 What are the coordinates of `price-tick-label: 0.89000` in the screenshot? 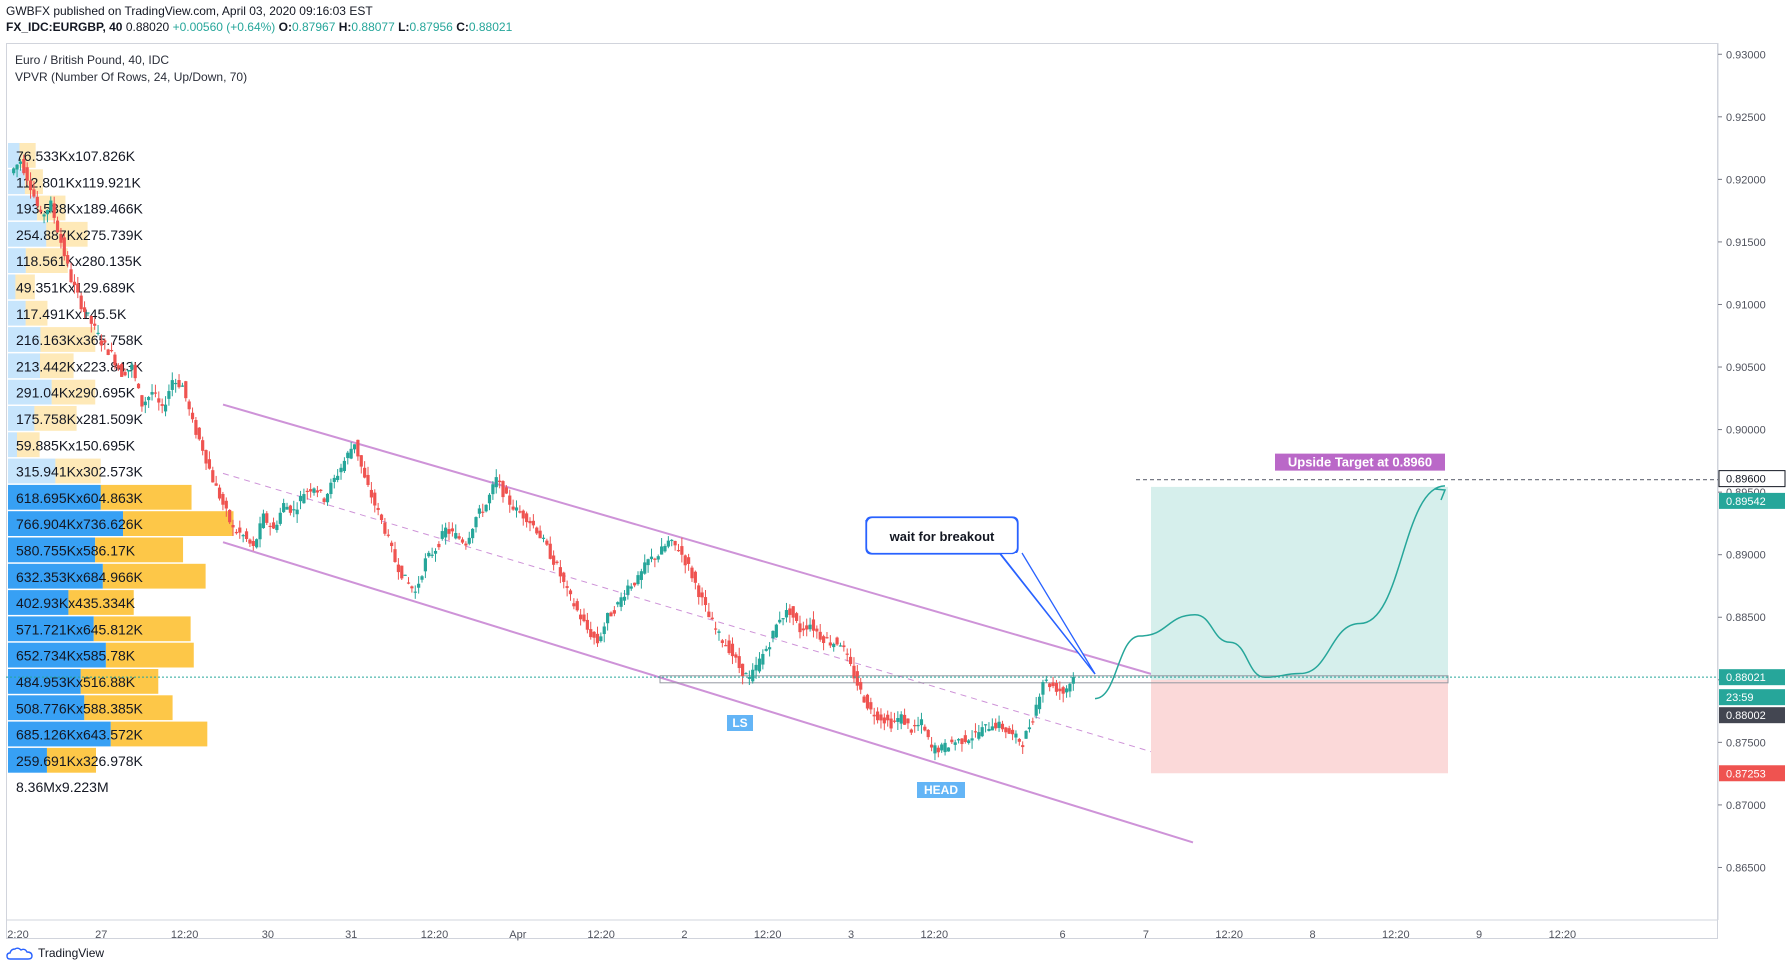 It's located at (1746, 556).